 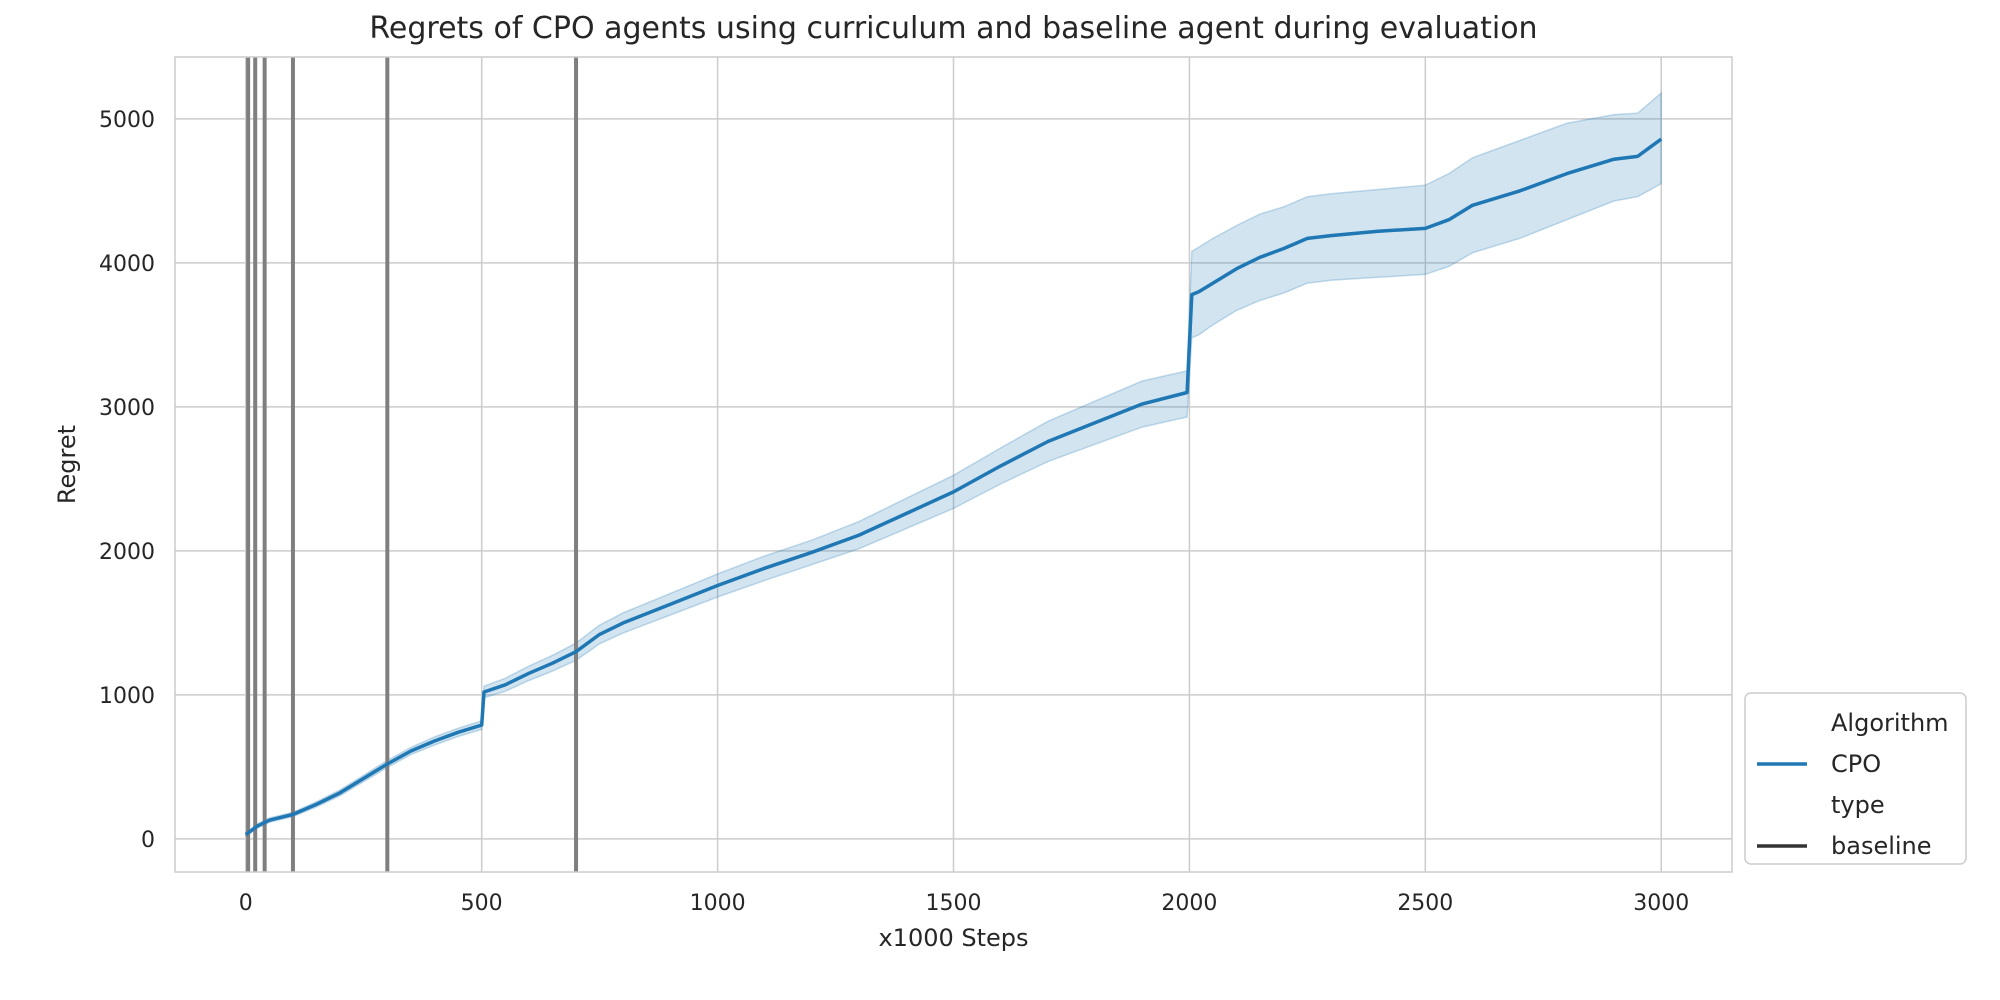 What do you see at coordinates (127, 408) in the screenshot?
I see `y-tick-label: 3000` at bounding box center [127, 408].